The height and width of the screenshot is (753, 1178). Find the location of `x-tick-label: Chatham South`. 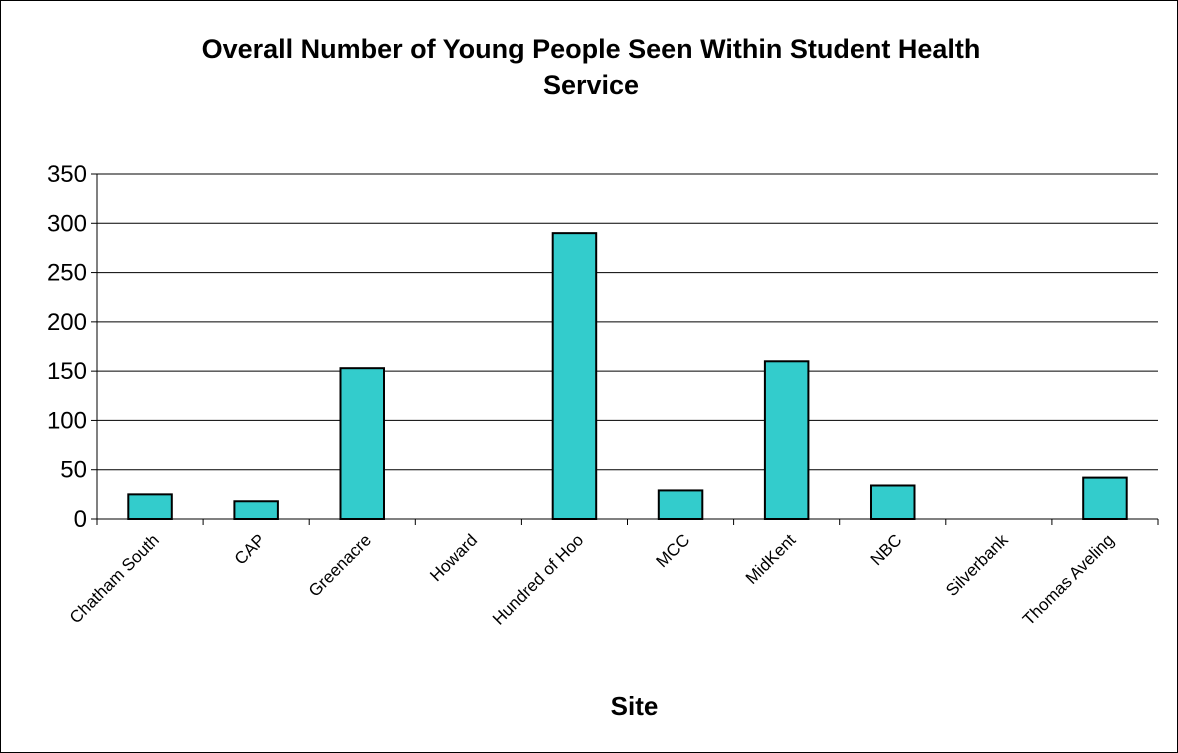

x-tick-label: Chatham South is located at coordinates (114, 578).